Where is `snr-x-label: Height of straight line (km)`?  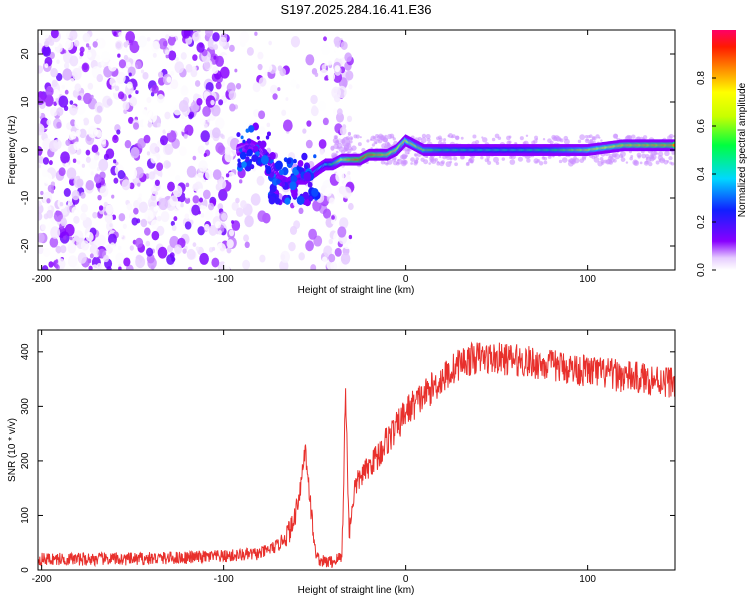 snr-x-label: Height of straight line (km) is located at coordinates (356, 590).